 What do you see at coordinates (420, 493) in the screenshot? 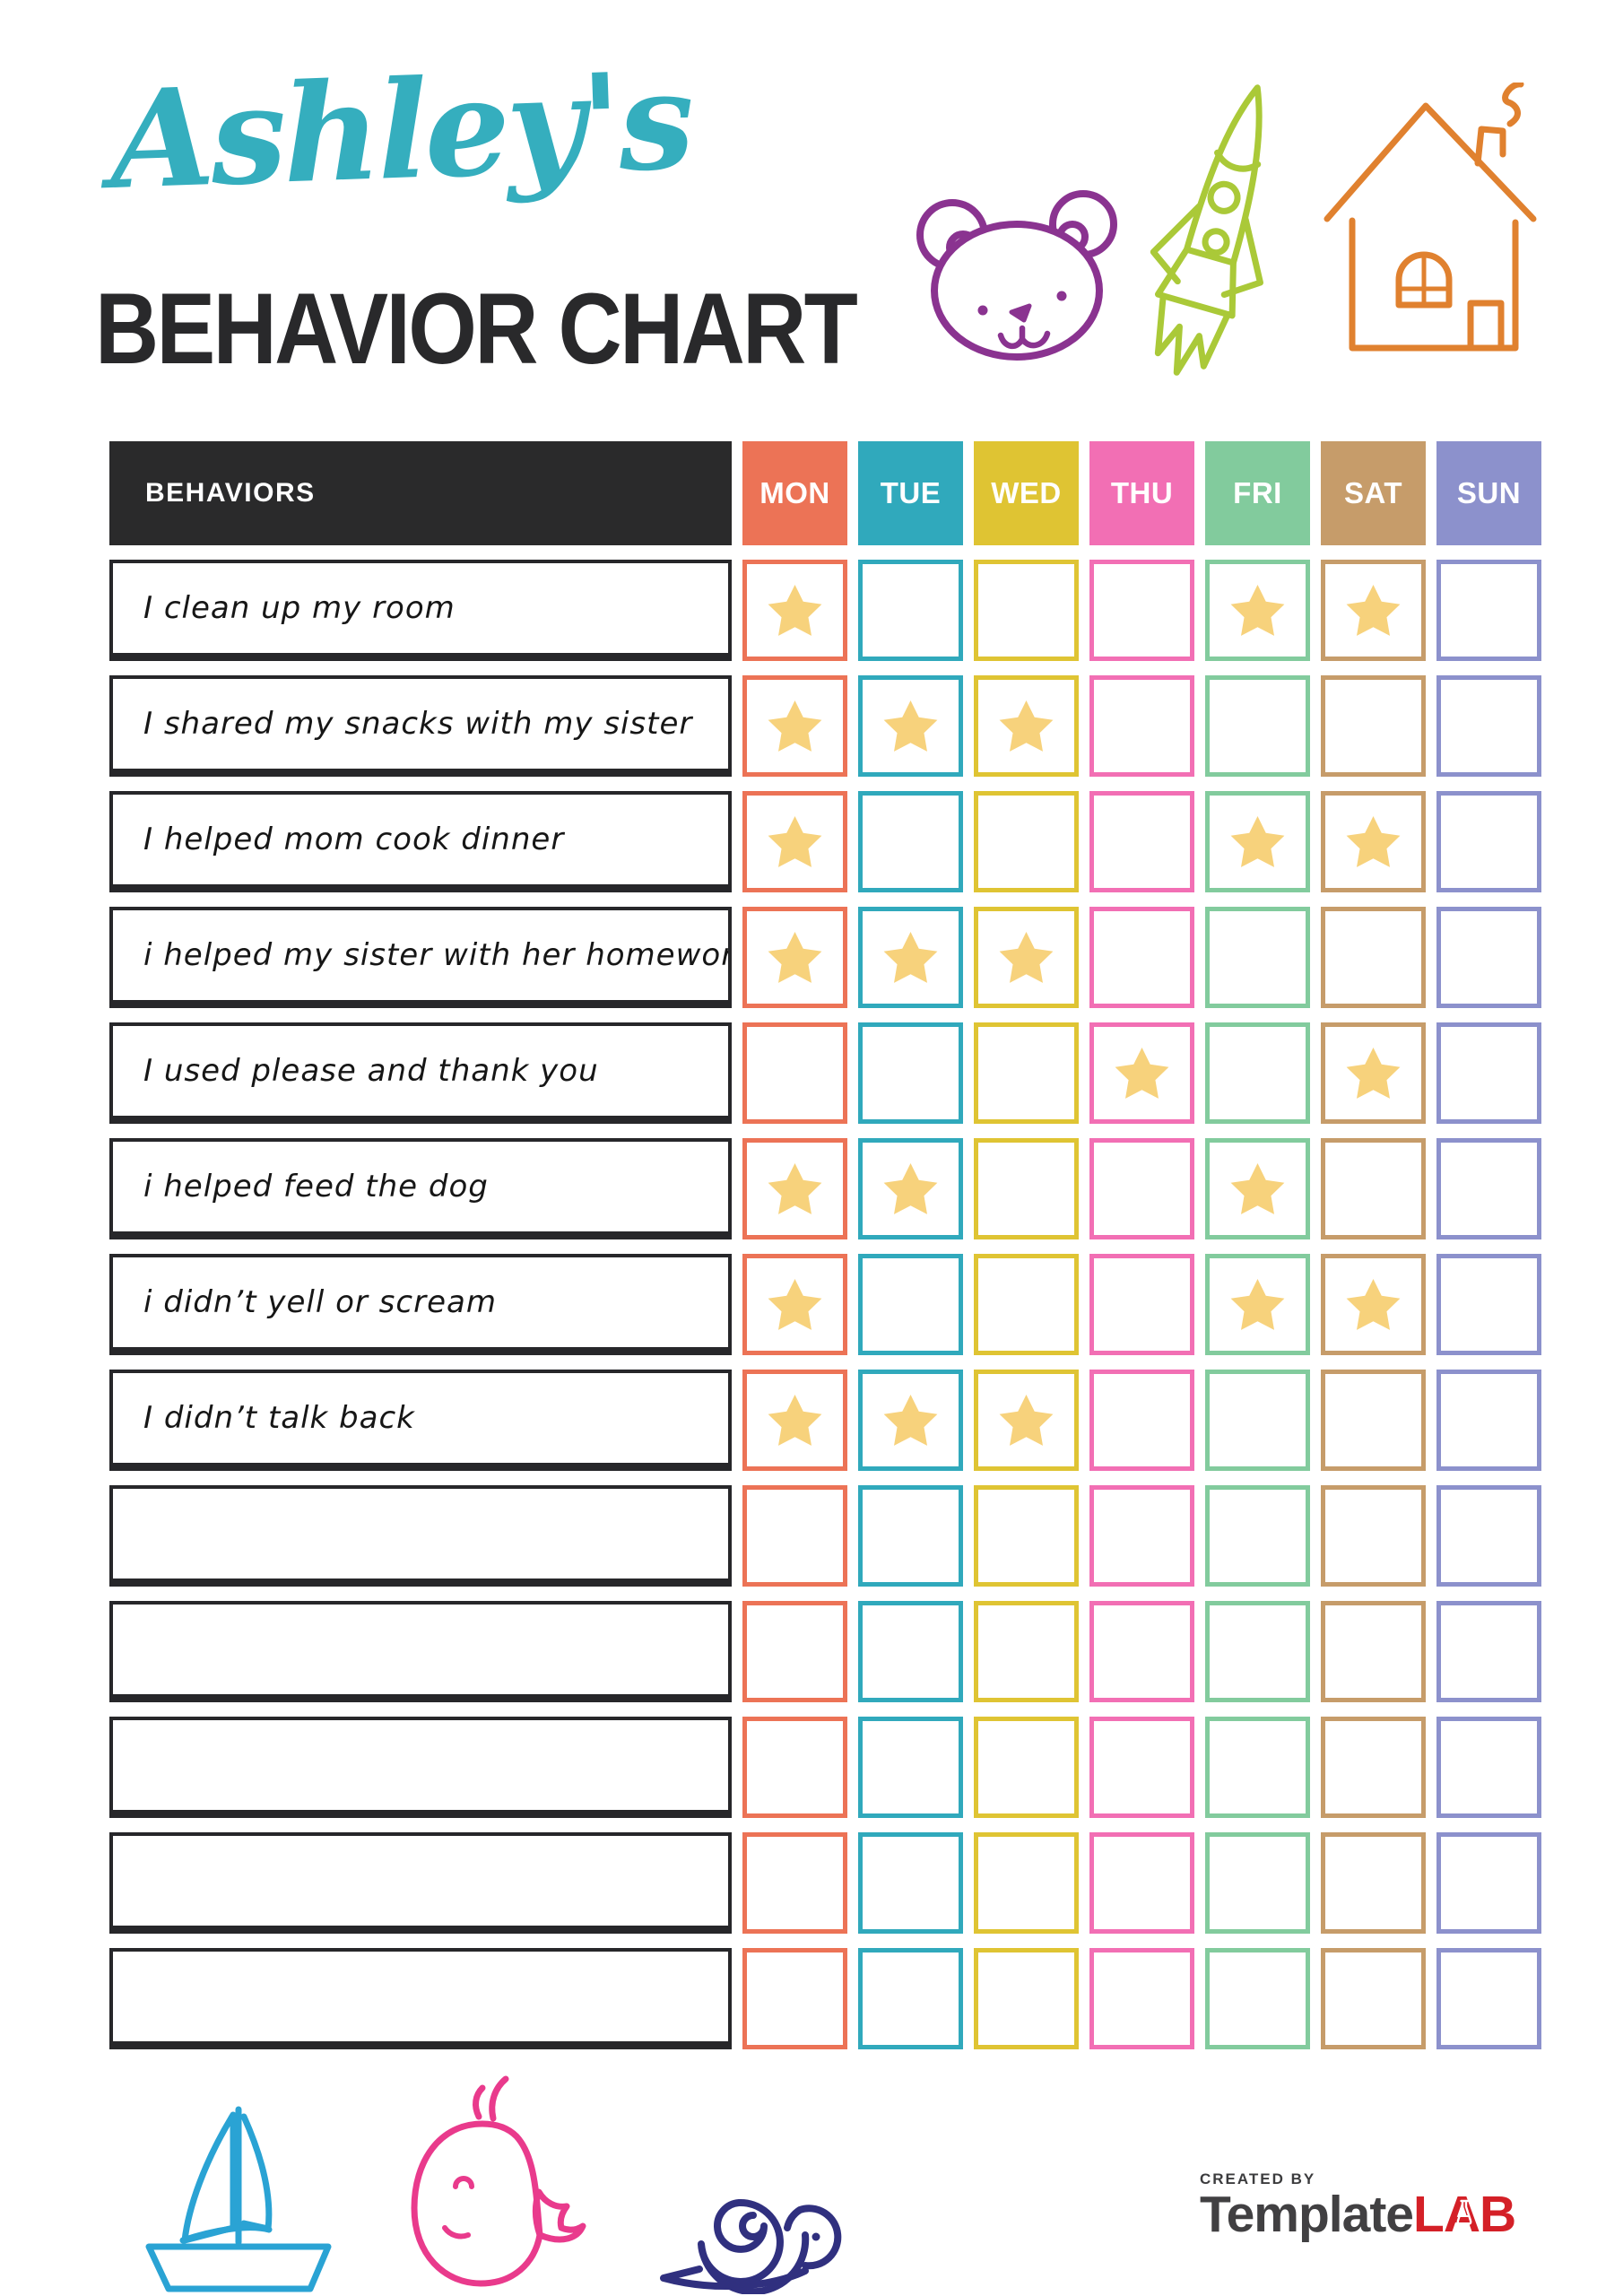
I see `behaviors-column-header: BEHAVIORS` at bounding box center [420, 493].